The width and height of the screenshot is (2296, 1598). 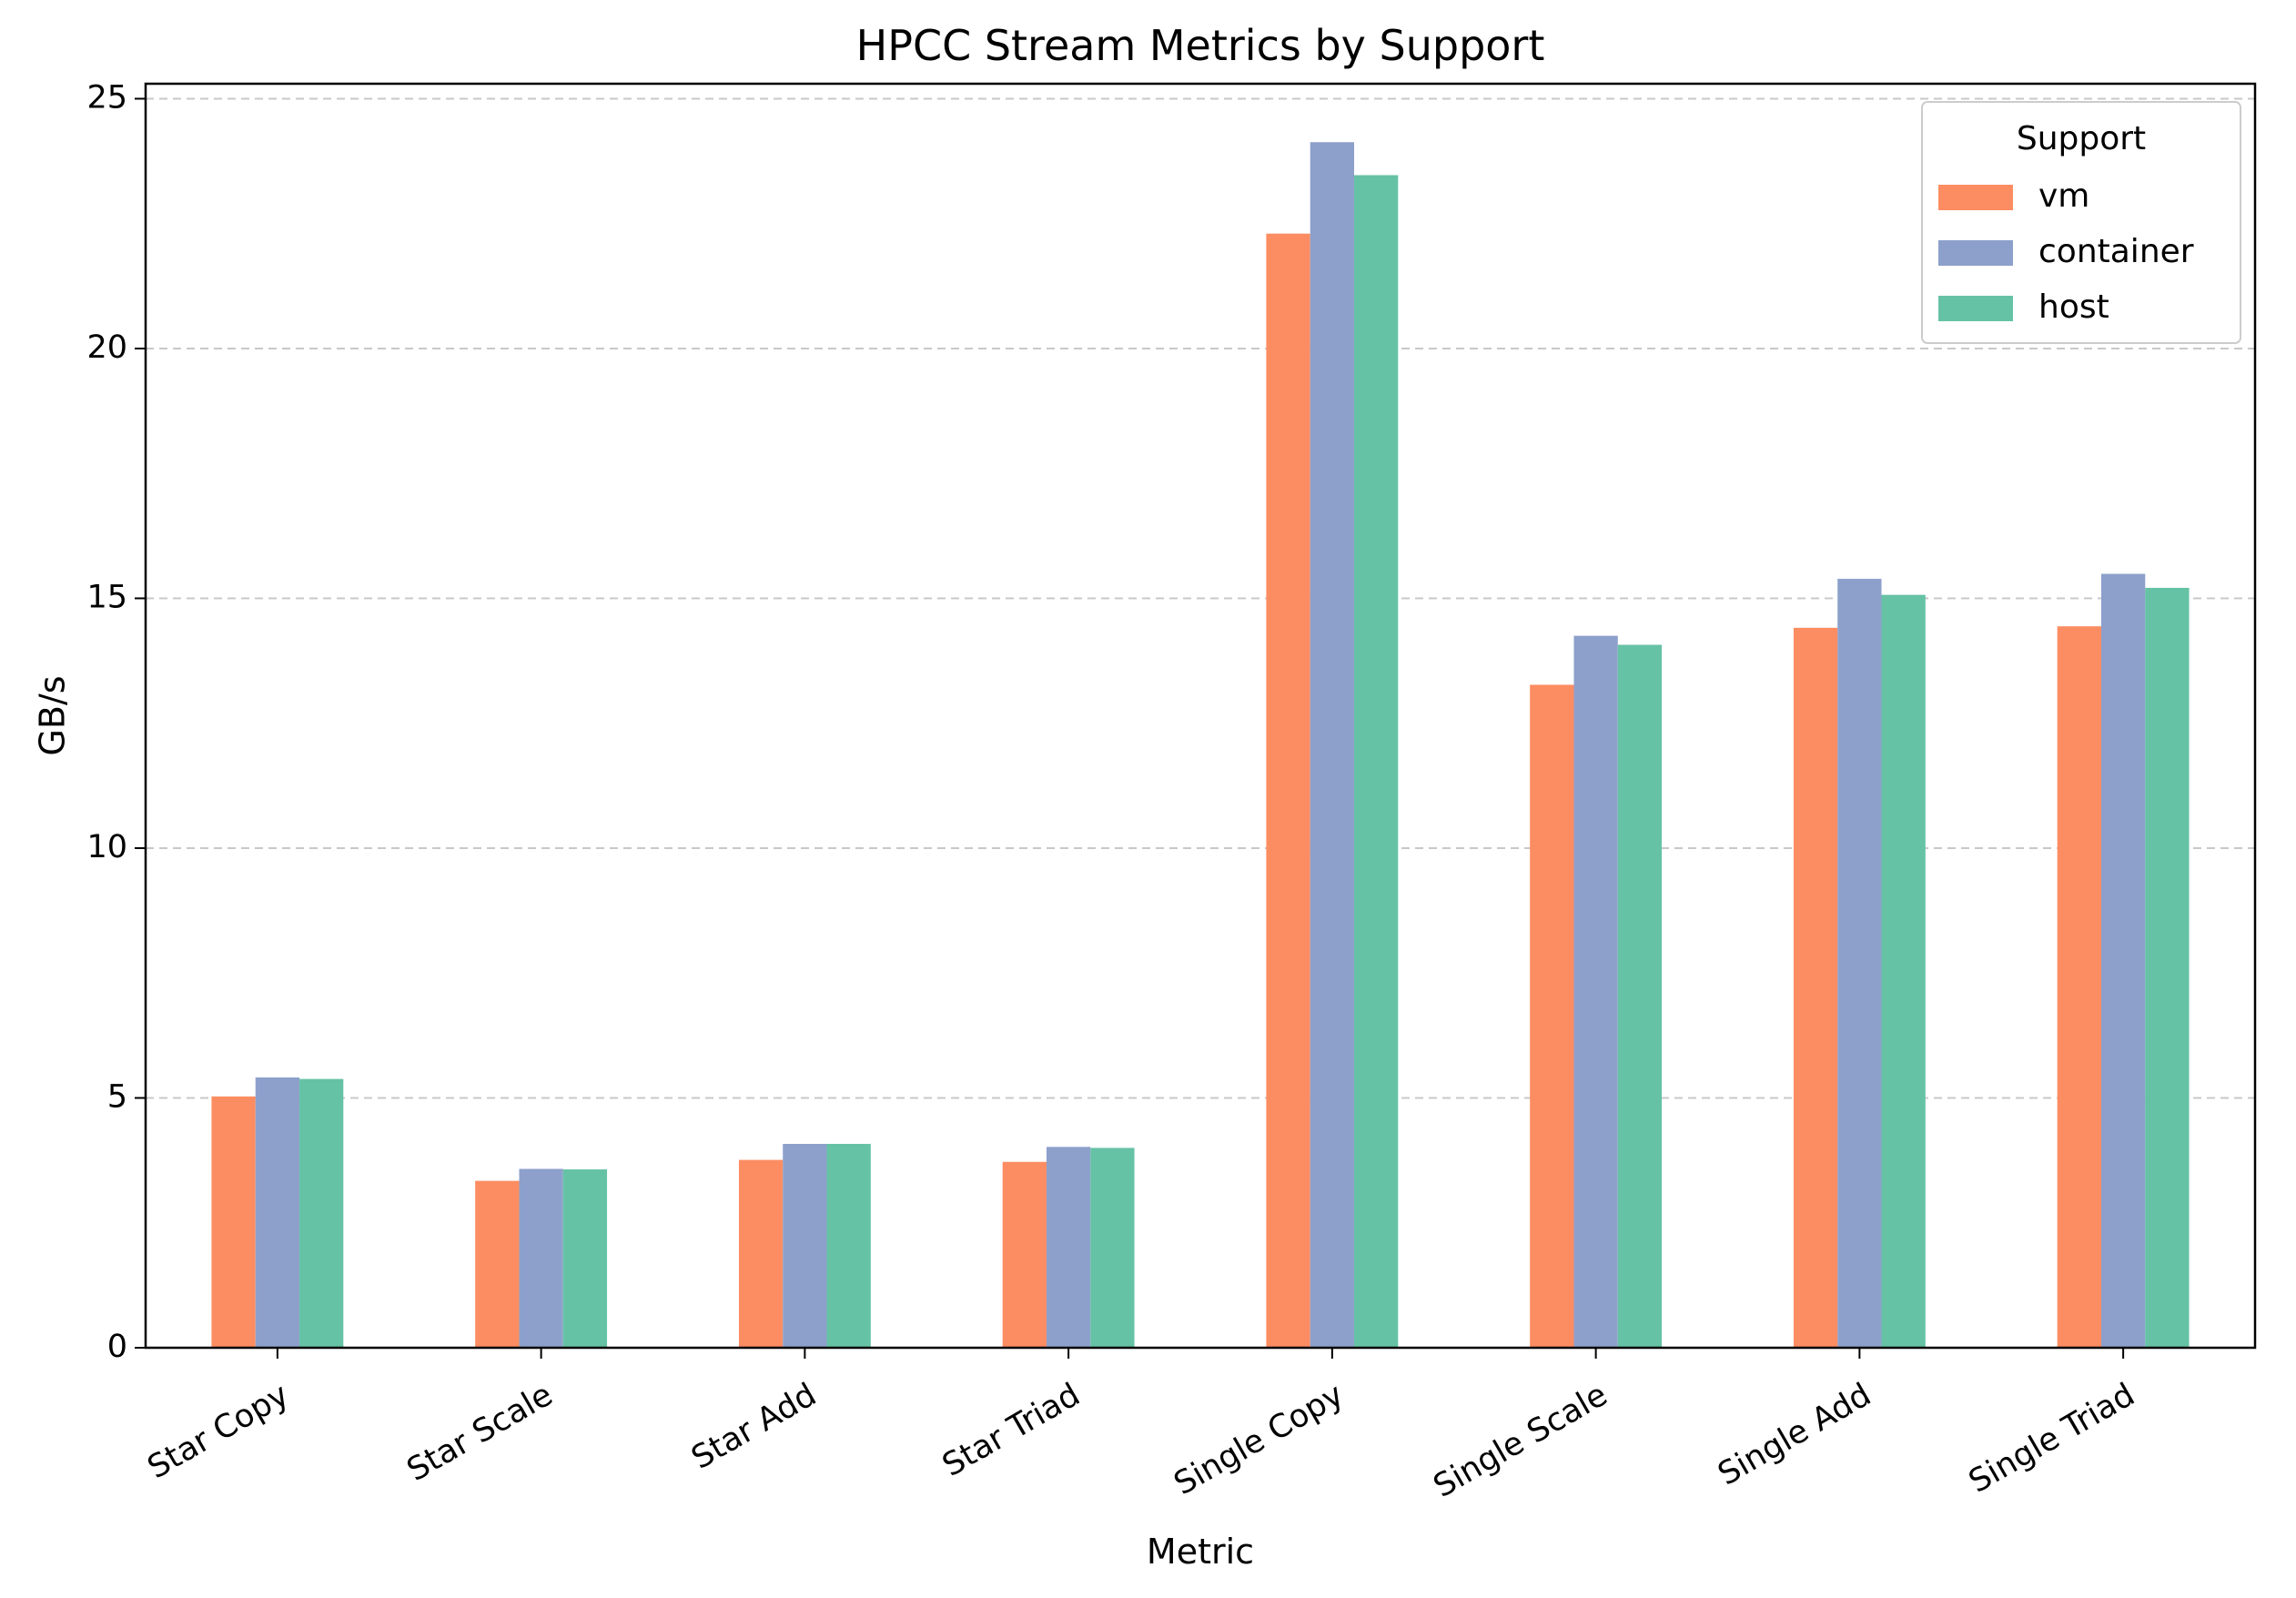 I want to click on y-axis-label: GB/s, so click(x=53, y=715).